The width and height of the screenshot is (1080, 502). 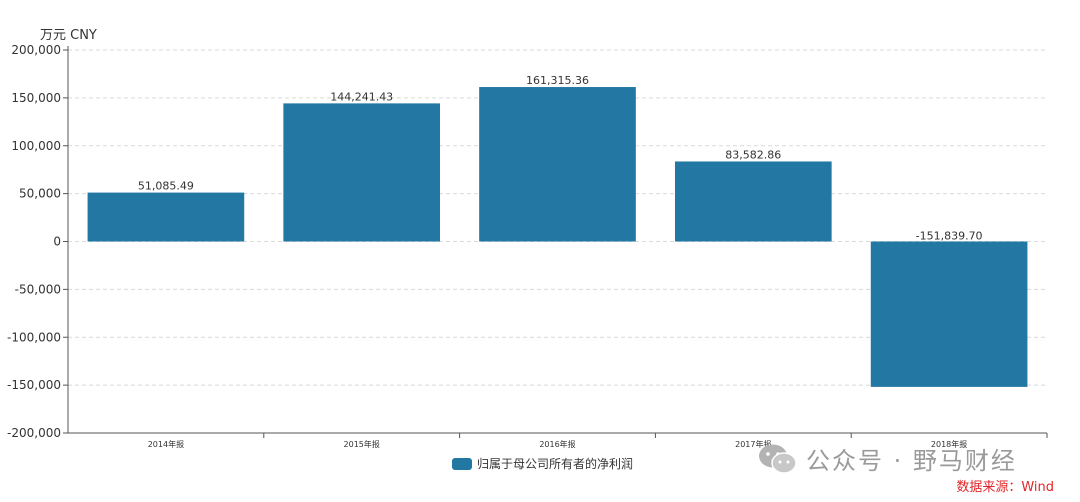 I want to click on data-label: 144,241.43, so click(x=361, y=96).